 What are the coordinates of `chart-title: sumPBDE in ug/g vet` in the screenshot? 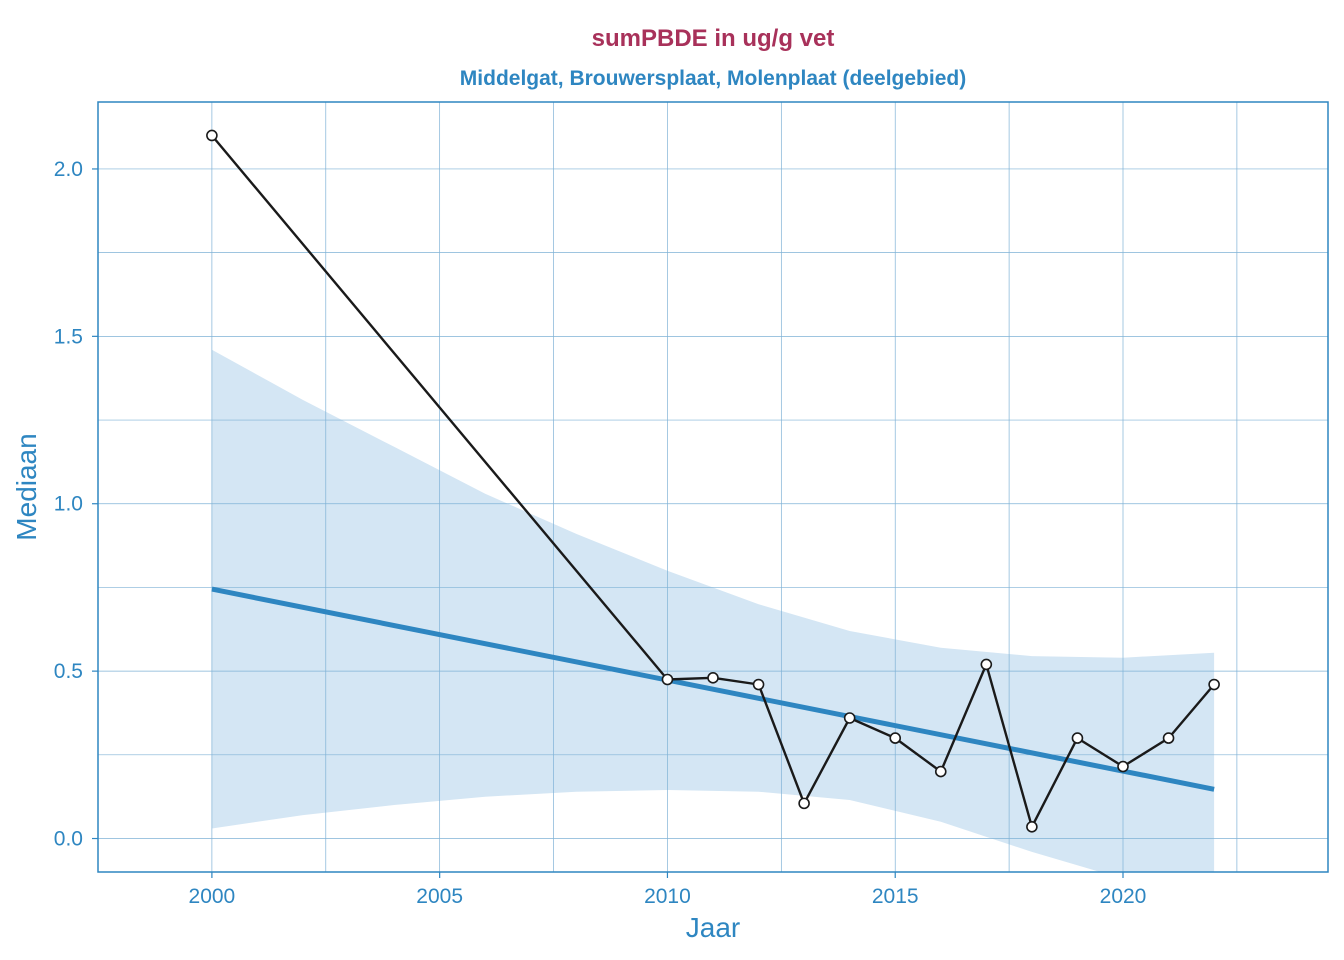 It's located at (713, 38).